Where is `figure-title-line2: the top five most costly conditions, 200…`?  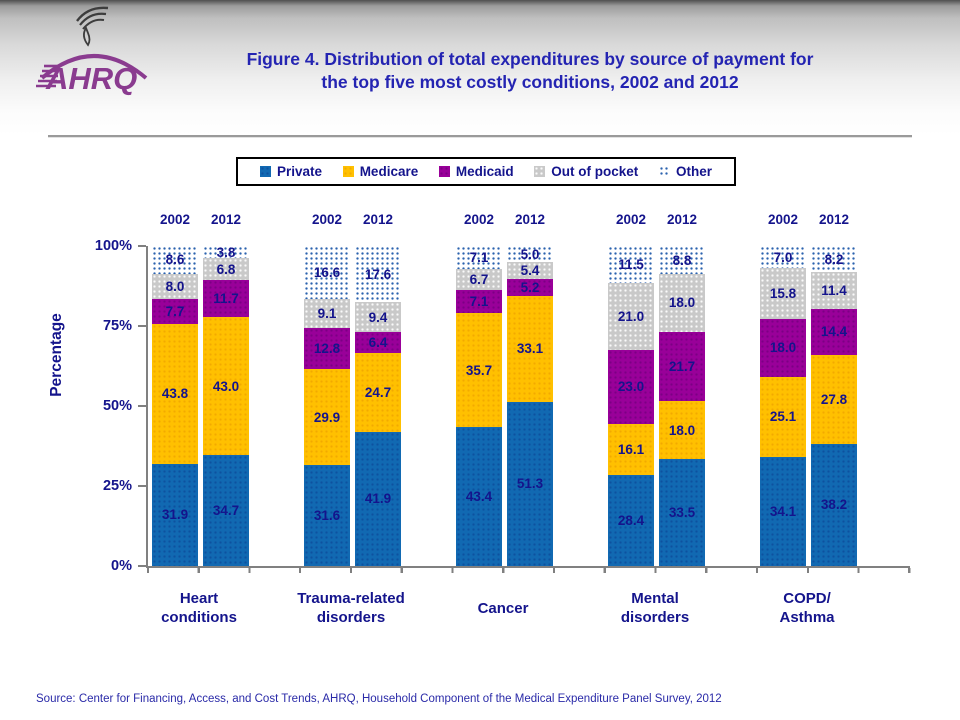
figure-title-line2: the top five most costly conditions, 200… is located at coordinates (530, 82).